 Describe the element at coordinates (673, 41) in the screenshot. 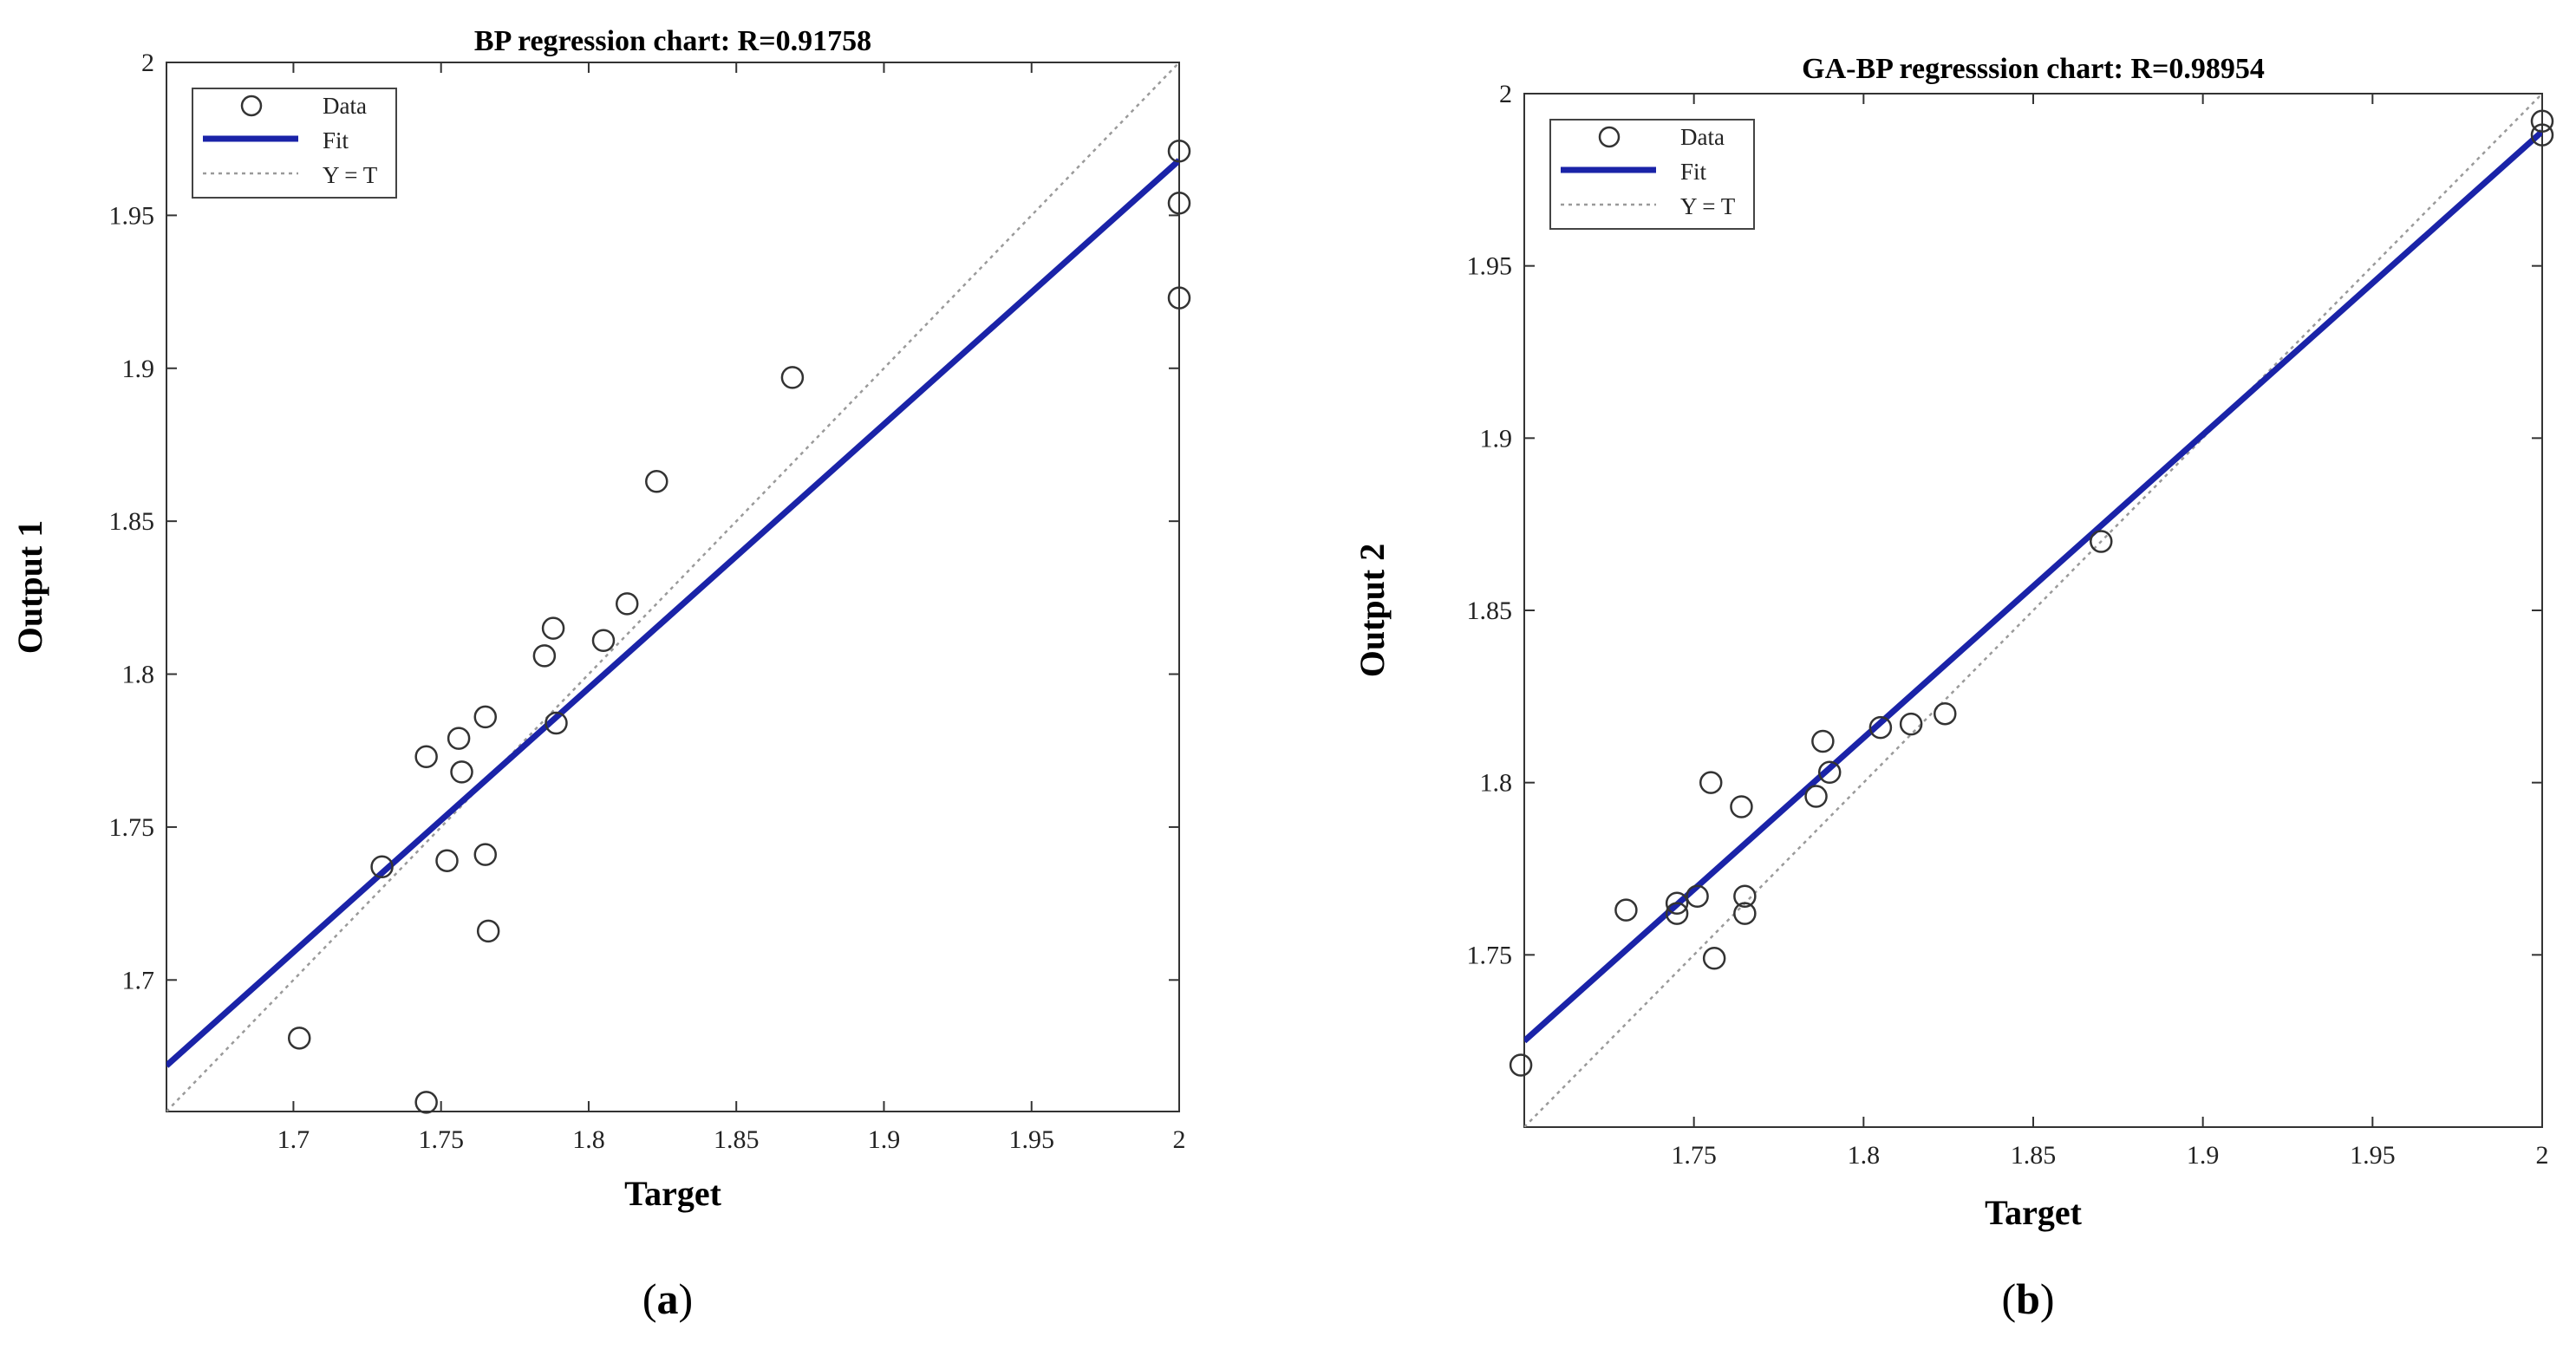

I see `chart-title: BP regression chart: R=0.91758` at that location.